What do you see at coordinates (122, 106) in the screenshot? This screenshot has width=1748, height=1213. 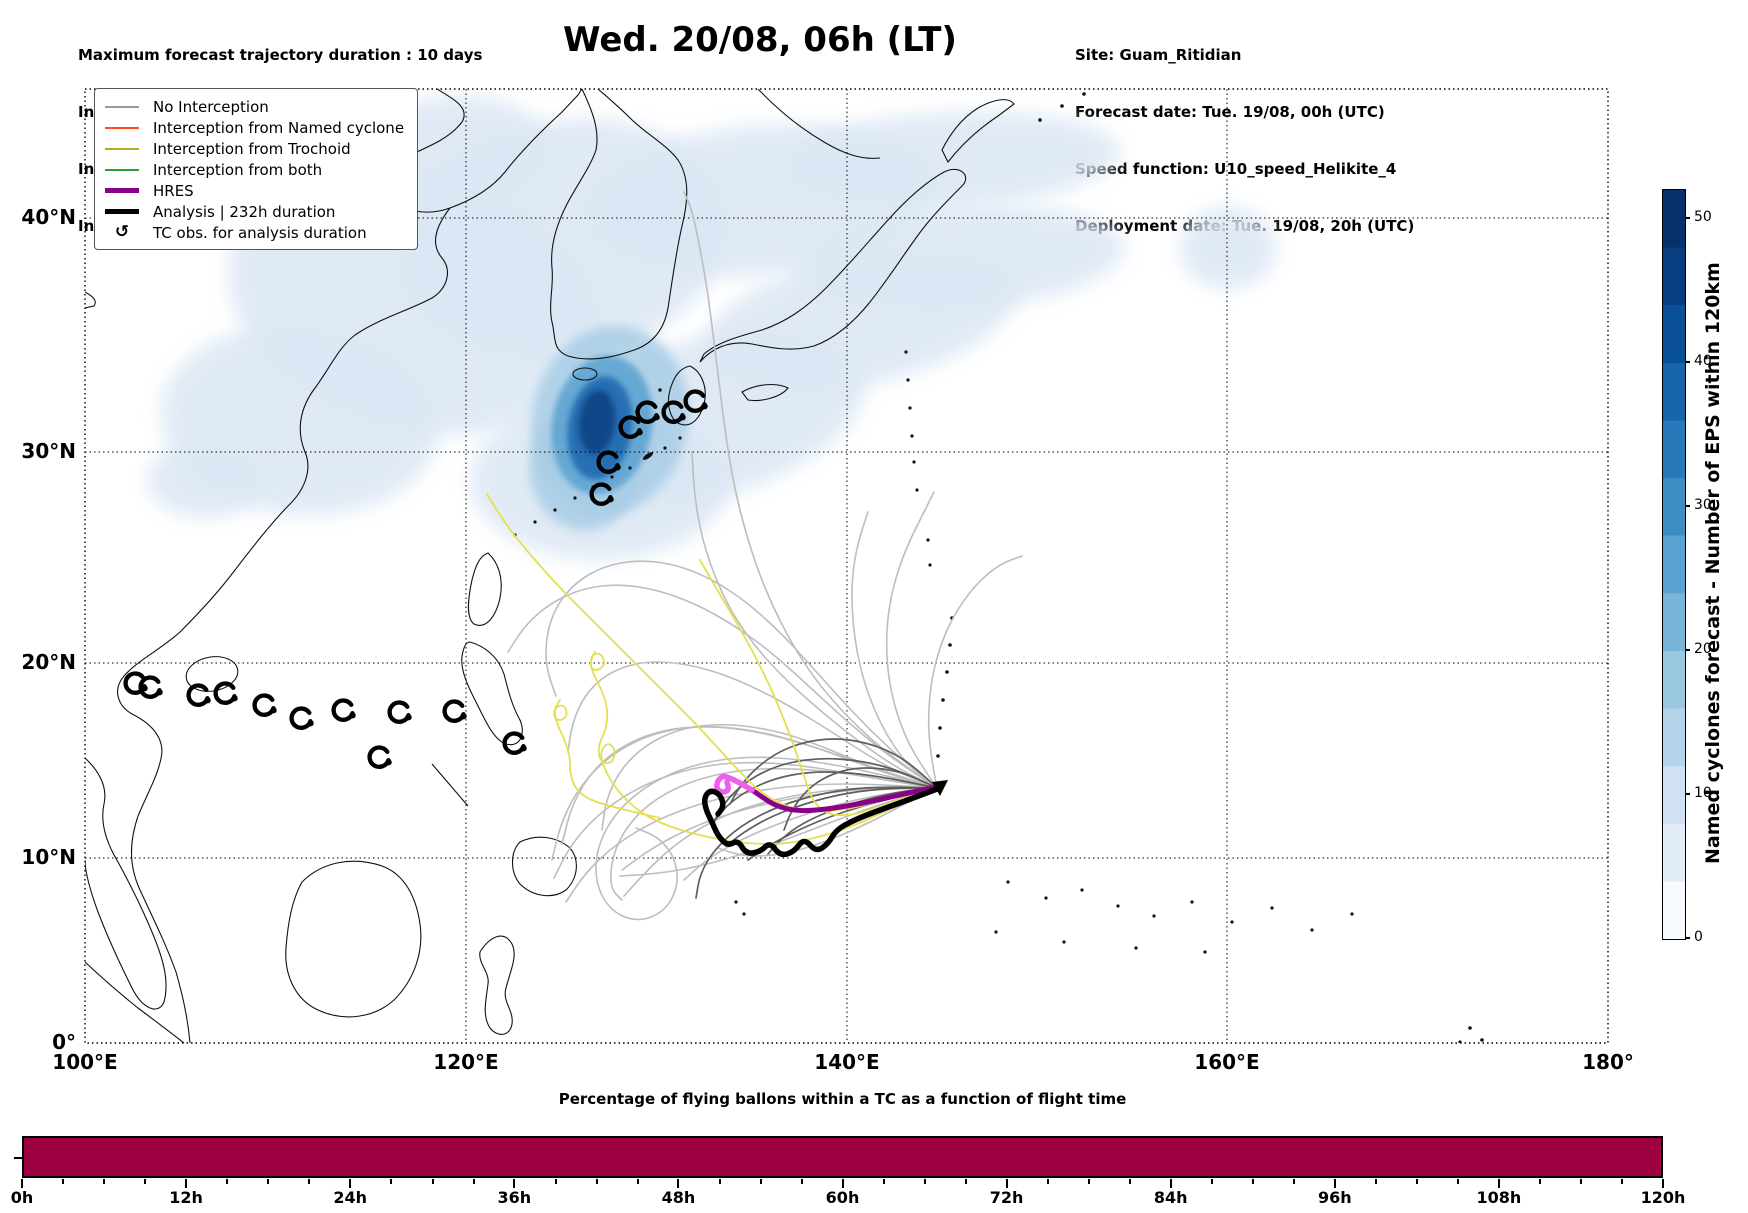 I see `no-interception-line-swatch` at bounding box center [122, 106].